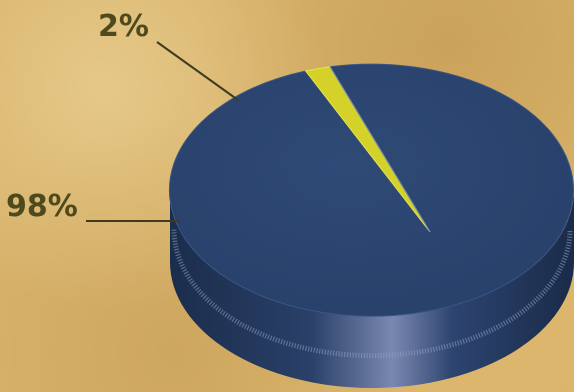 This screenshot has height=392, width=574. Describe the element at coordinates (380, 149) in the screenshot. I see `slice-separator` at that location.